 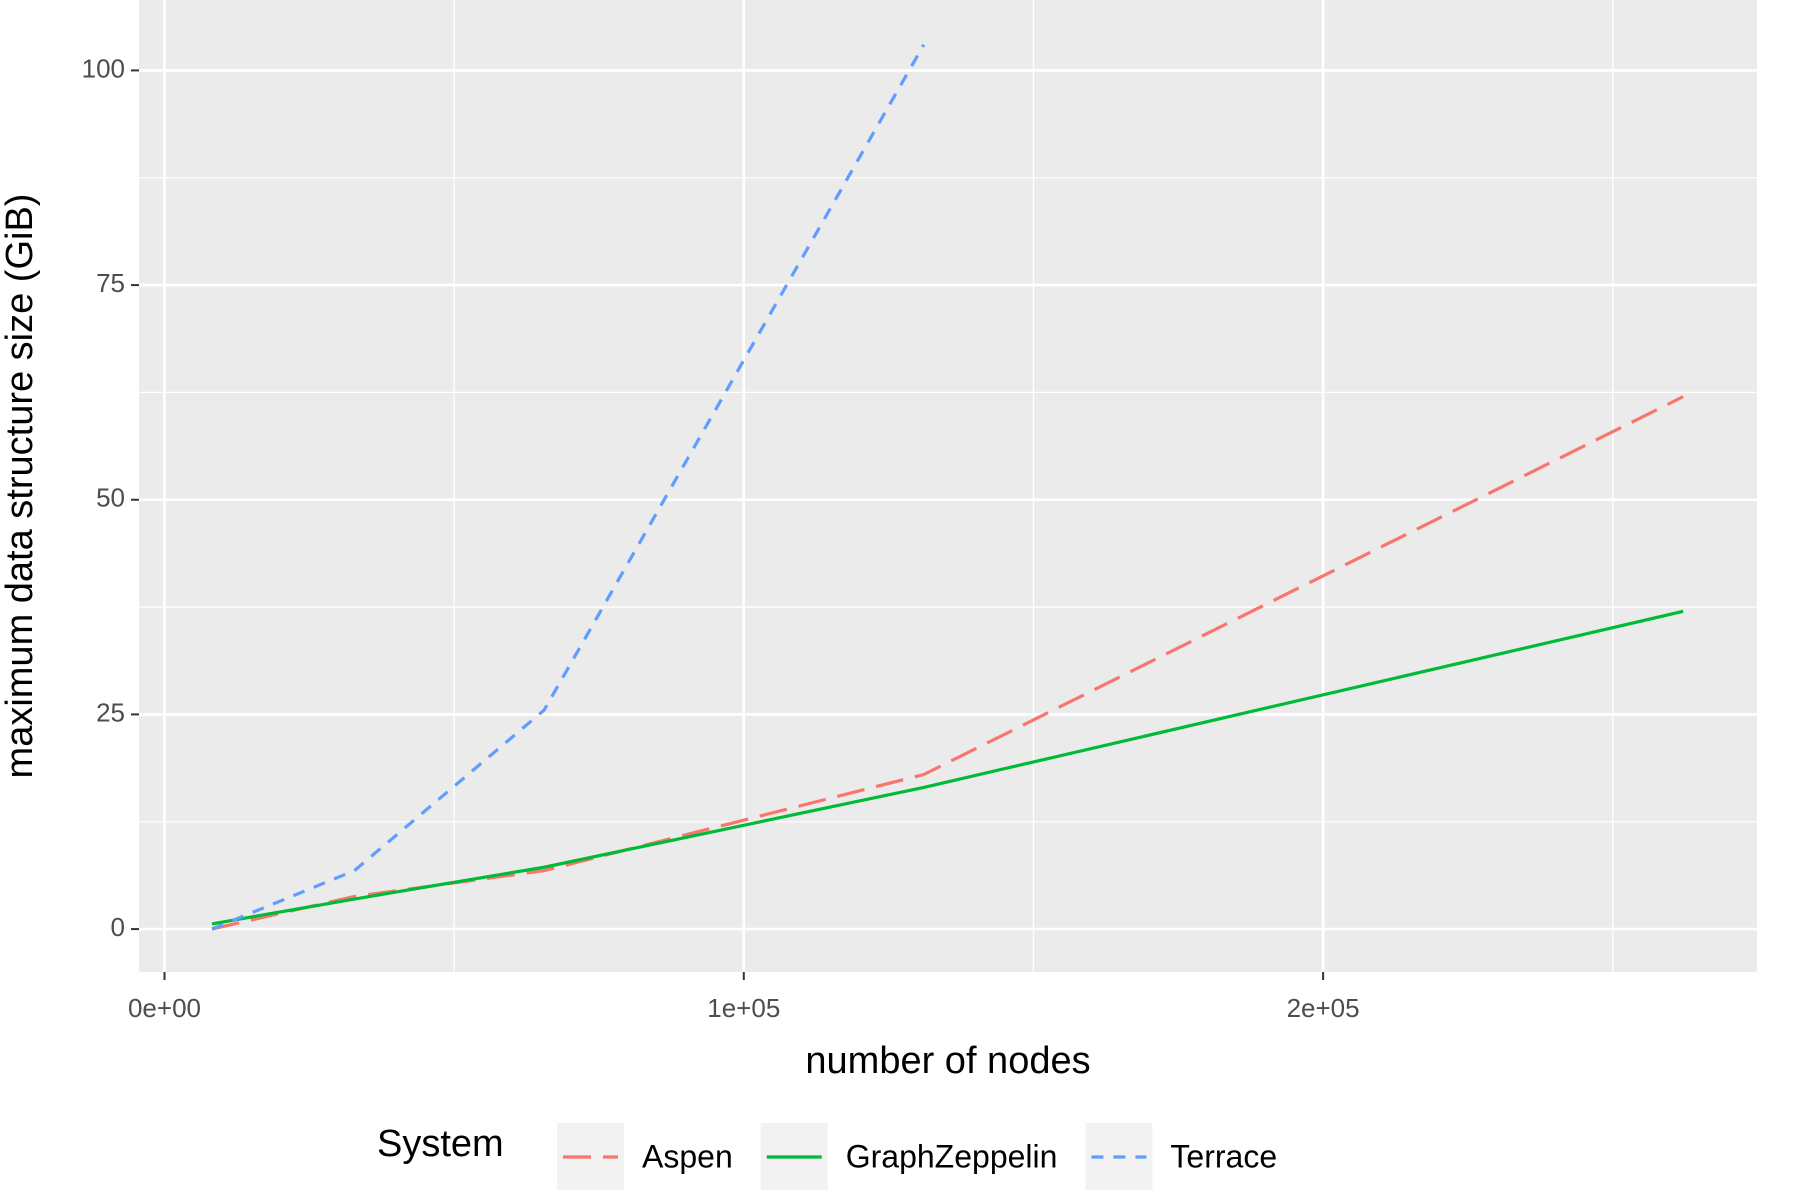 I want to click on y-axis-label: maximum data structure size (GiB), so click(x=20, y=486).